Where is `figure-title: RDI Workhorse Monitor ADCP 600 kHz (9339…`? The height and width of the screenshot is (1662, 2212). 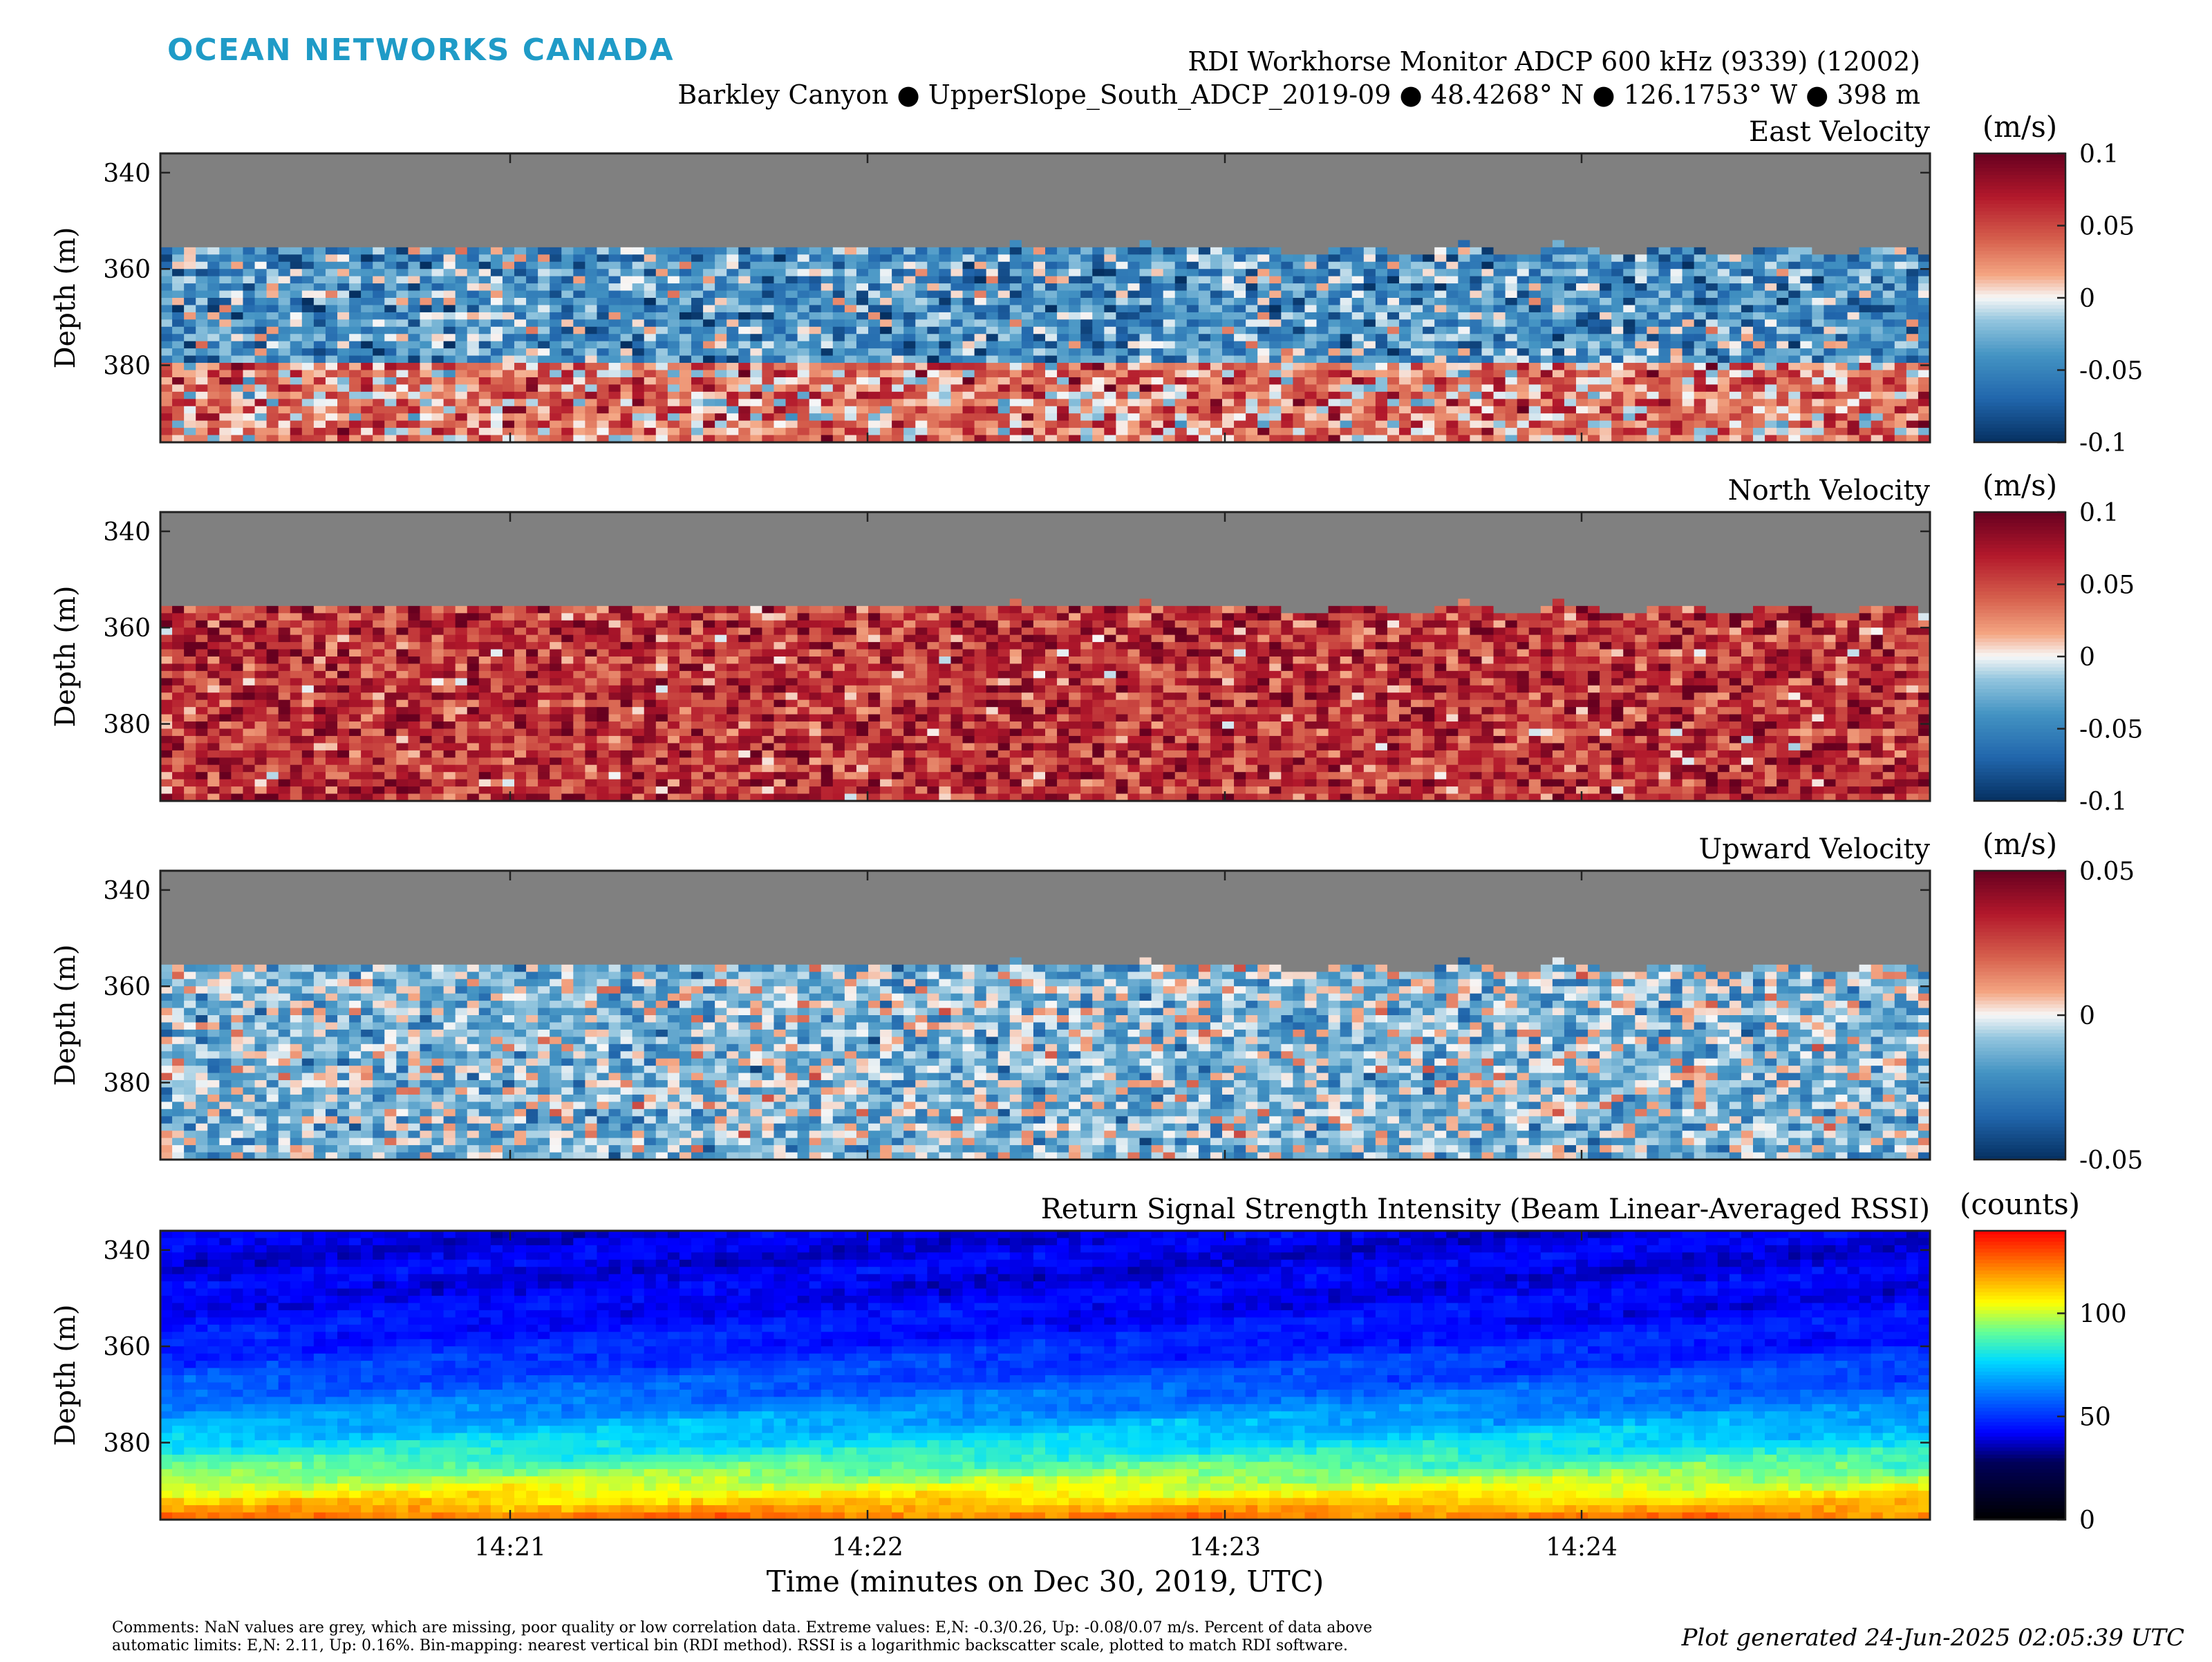
figure-title: RDI Workhorse Monitor ADCP 600 kHz (9339… is located at coordinates (1554, 61).